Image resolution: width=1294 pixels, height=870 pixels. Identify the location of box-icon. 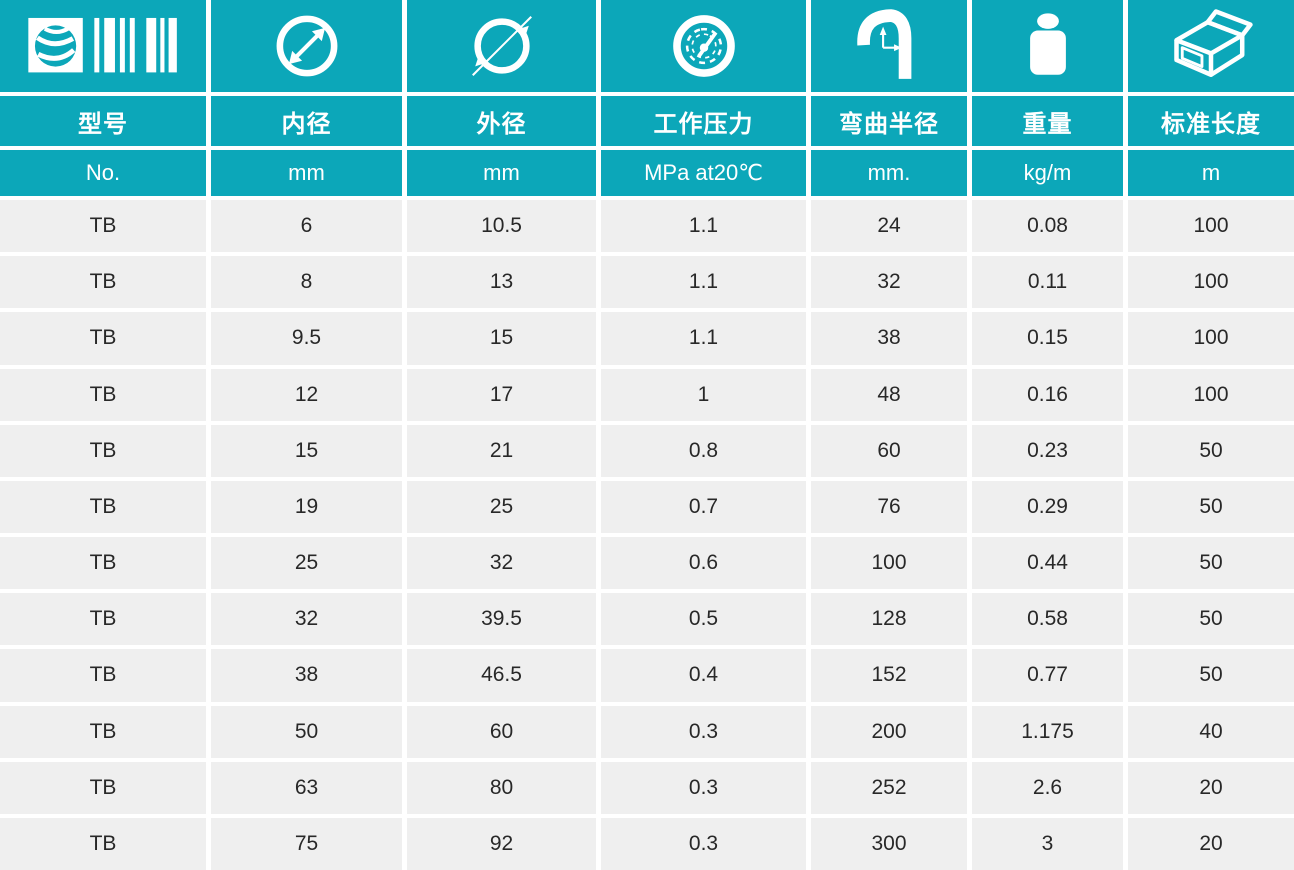
(1211, 46).